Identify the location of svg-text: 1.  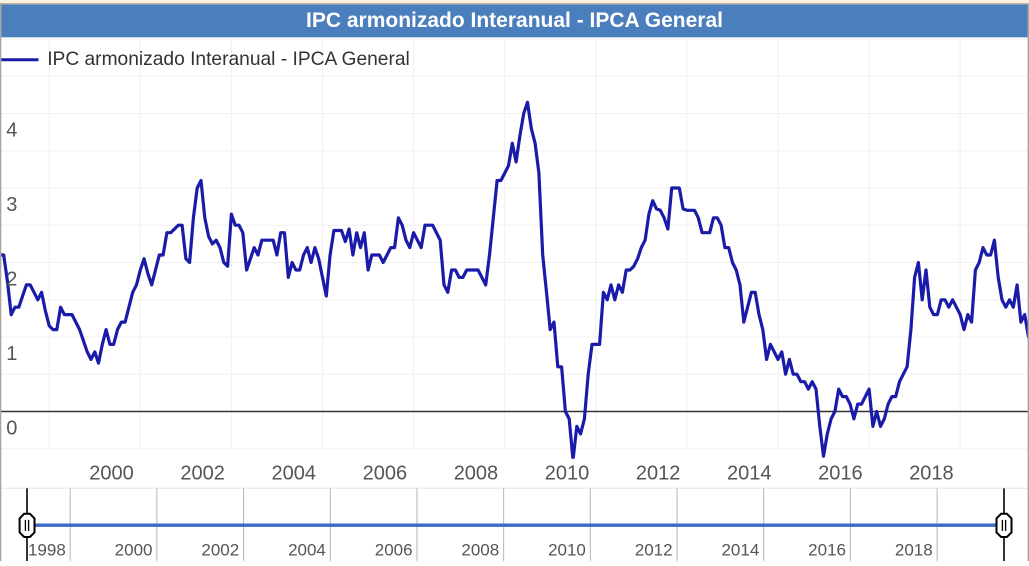
(11, 354).